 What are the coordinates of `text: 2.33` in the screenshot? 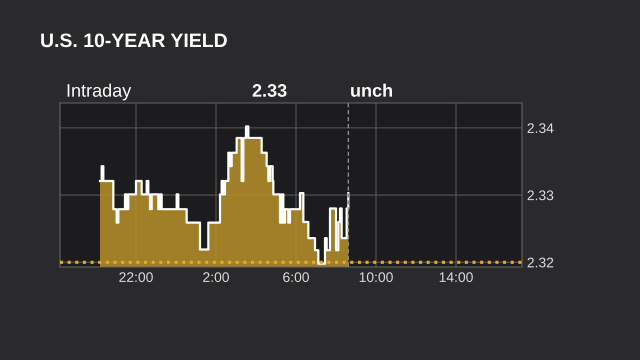 It's located at (269, 90).